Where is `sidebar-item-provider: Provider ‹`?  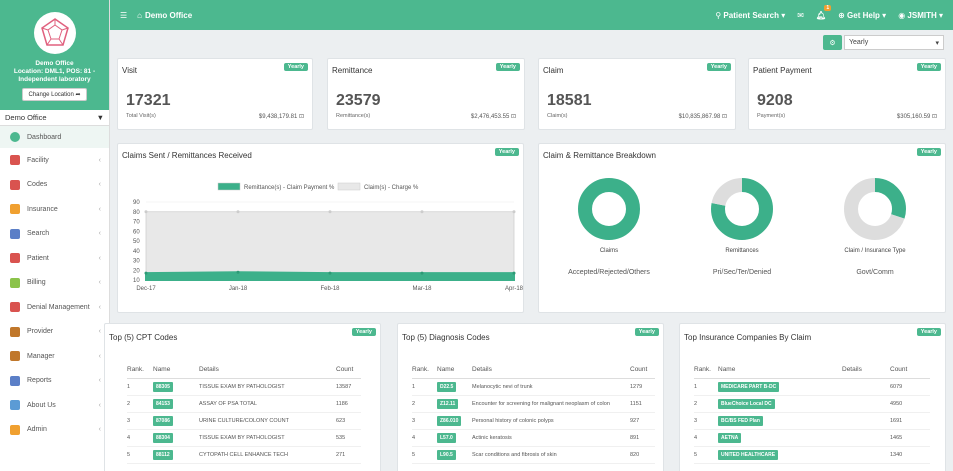
sidebar-item-provider: Provider ‹ is located at coordinates (54, 332).